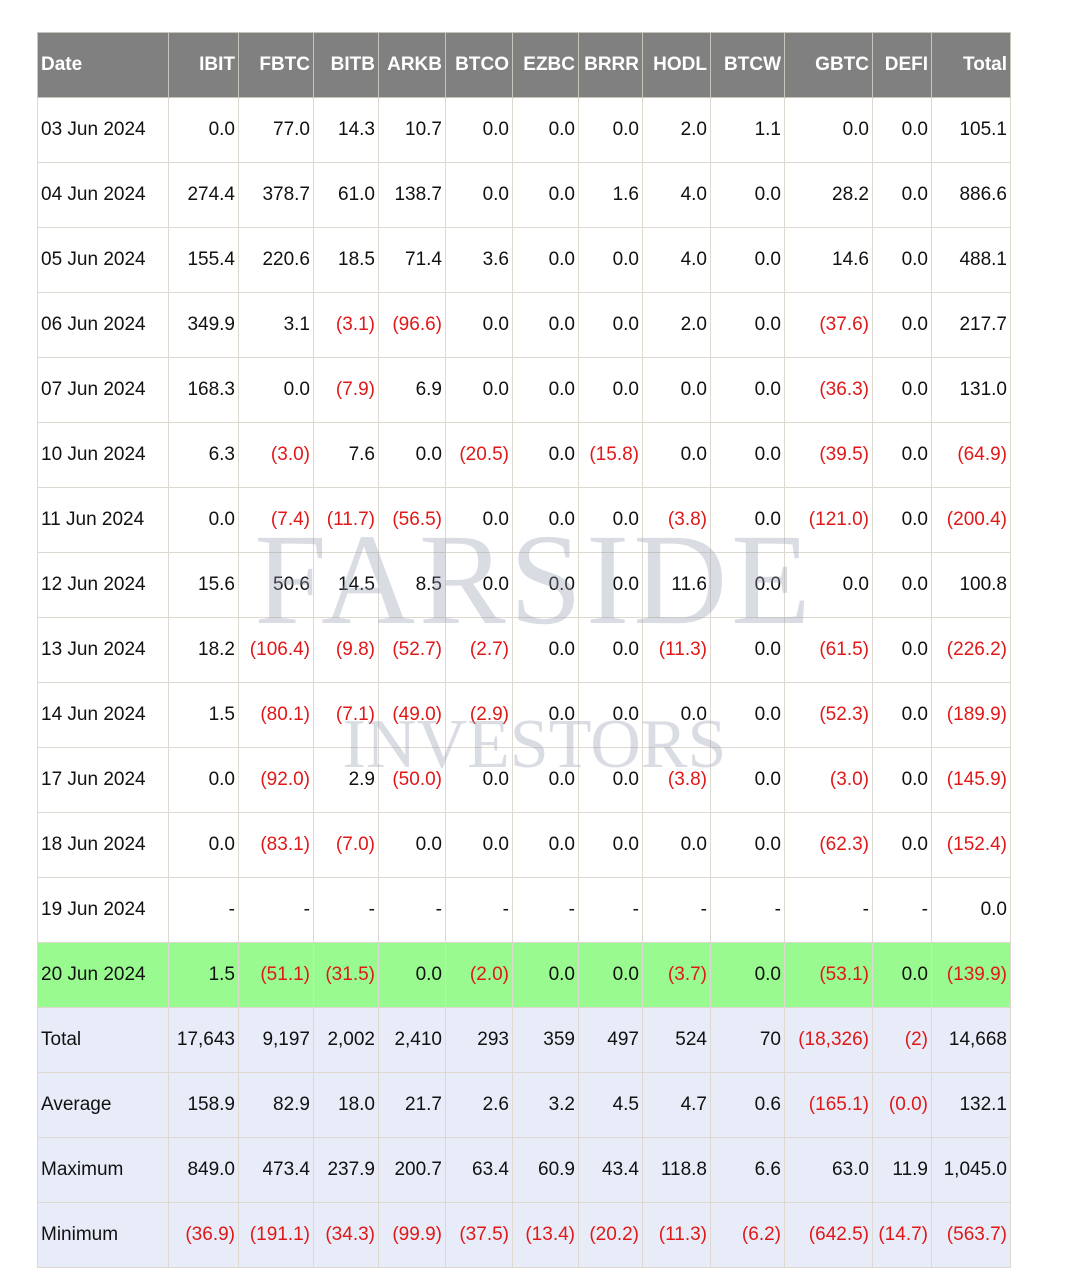 Image resolution: width=1069 pixels, height=1280 pixels. What do you see at coordinates (203, 260) in the screenshot?
I see `cell-ibit: 155.4` at bounding box center [203, 260].